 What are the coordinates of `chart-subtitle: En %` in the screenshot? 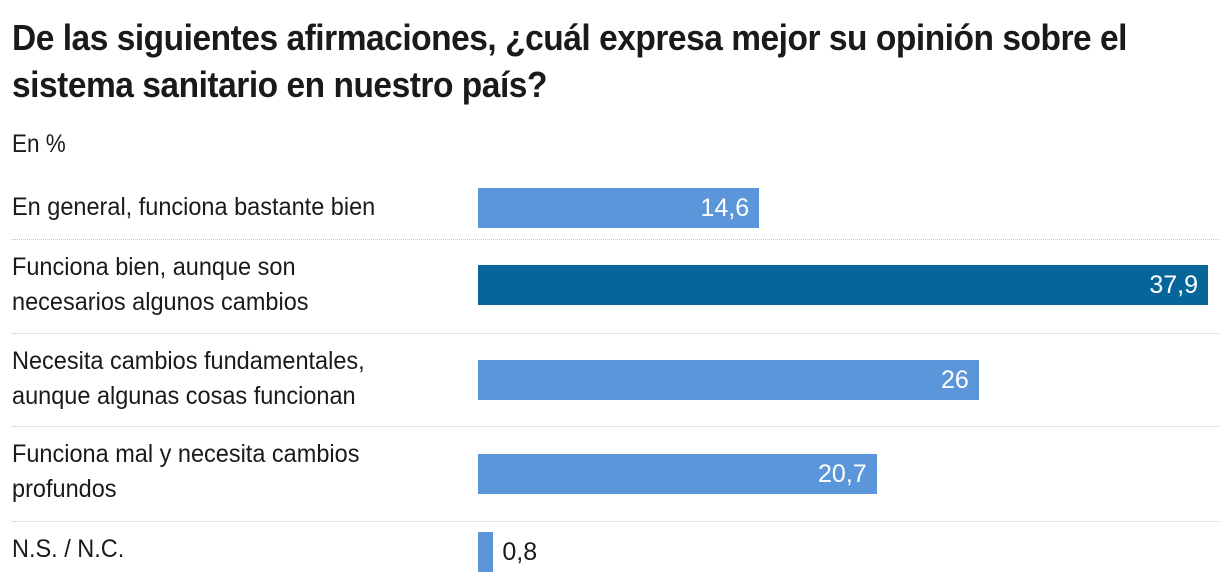 It's located at (39, 144).